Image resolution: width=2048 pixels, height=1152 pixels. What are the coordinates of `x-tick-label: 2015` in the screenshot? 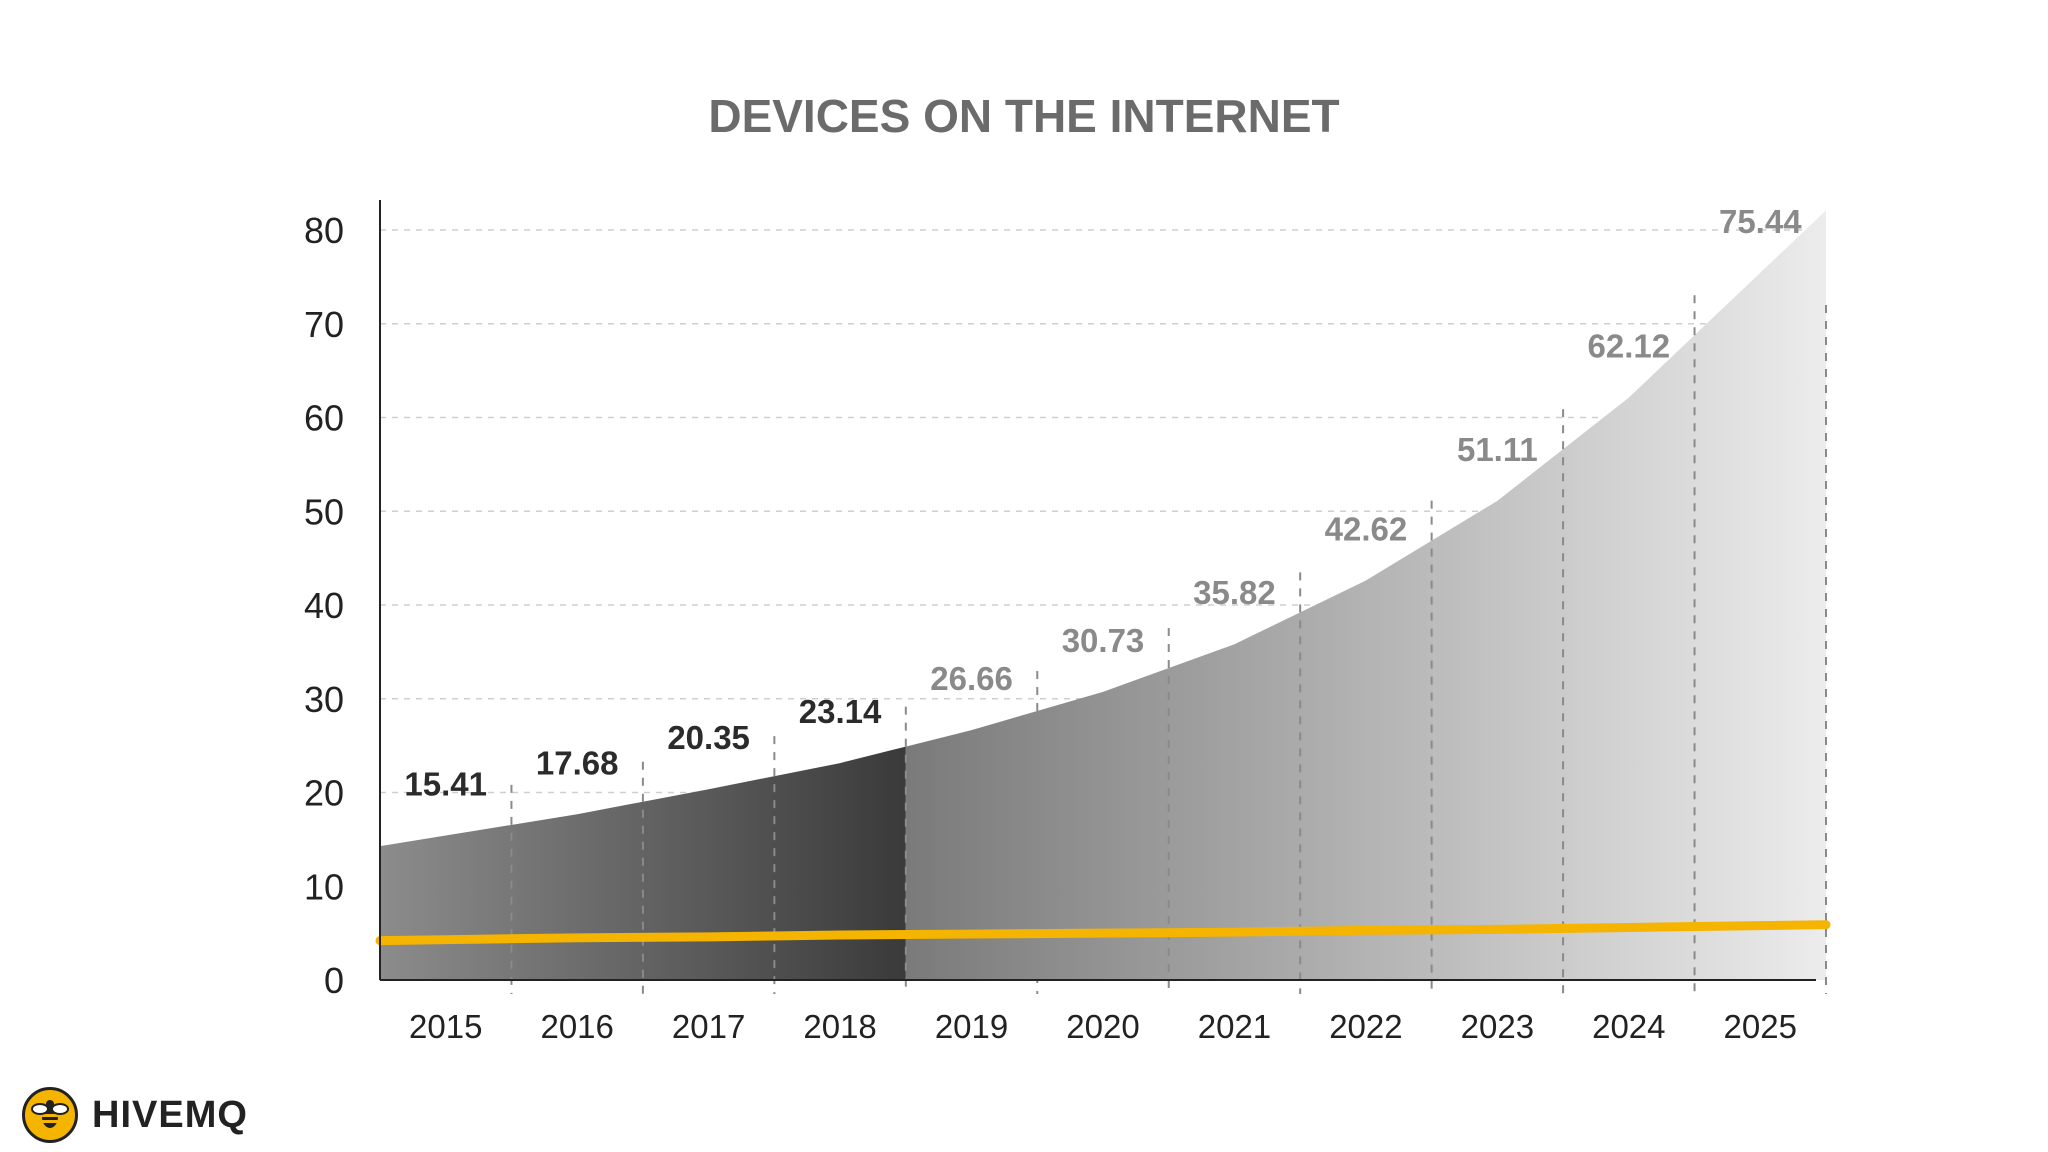 It's located at (445, 1026).